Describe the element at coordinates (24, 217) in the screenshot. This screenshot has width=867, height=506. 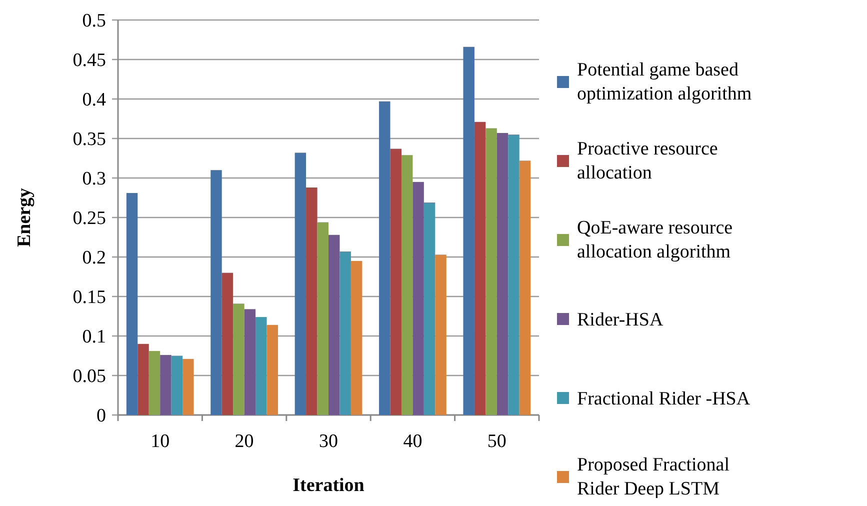
I see `y-axis-title: Energy` at that location.